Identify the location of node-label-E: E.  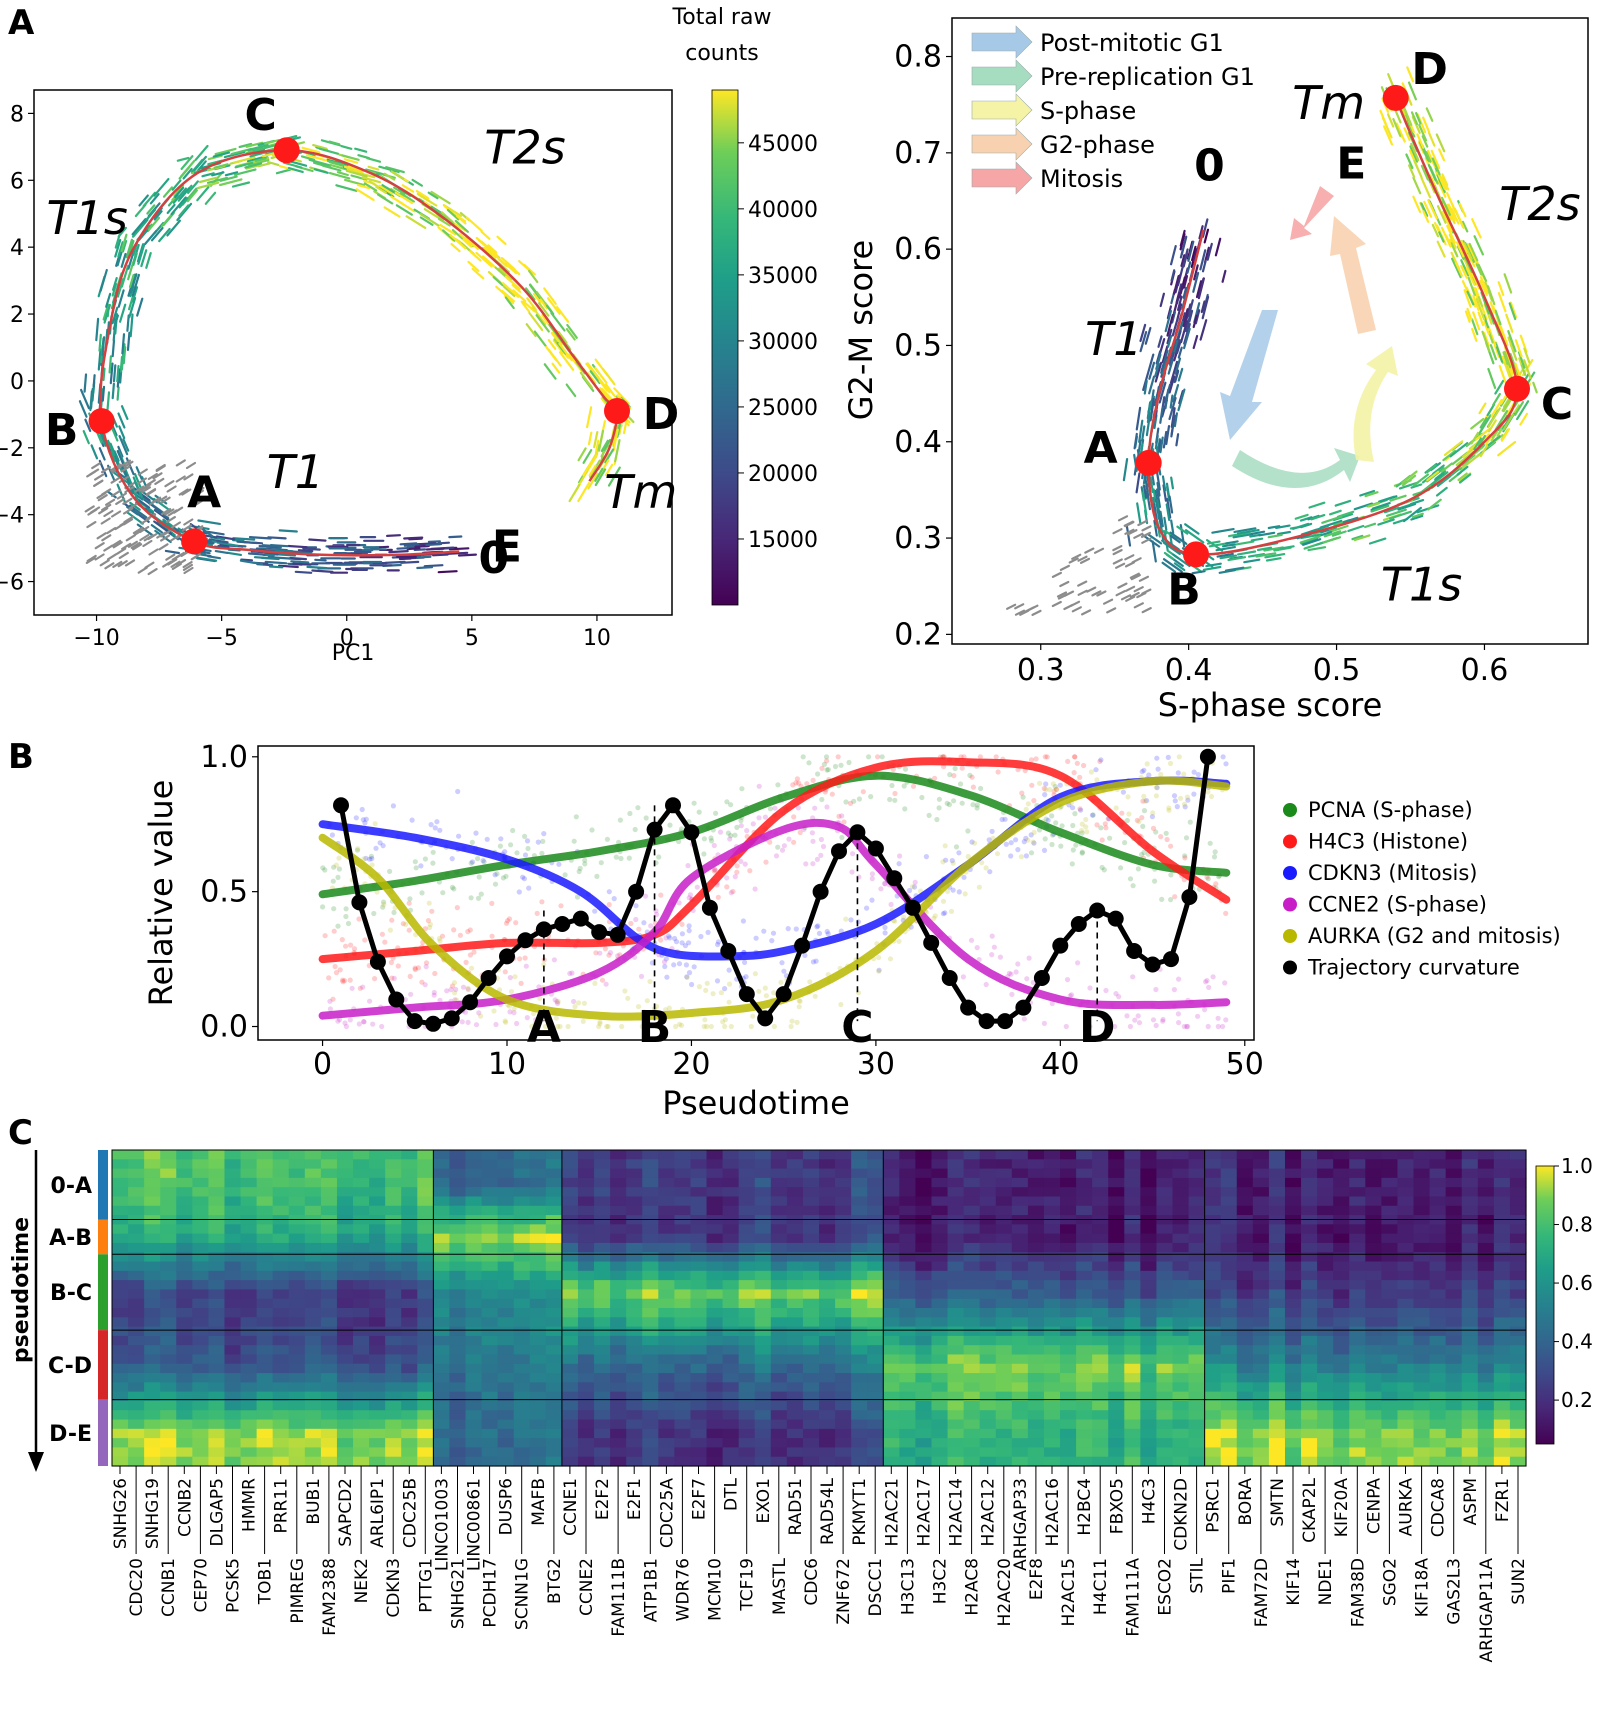
(1351, 164).